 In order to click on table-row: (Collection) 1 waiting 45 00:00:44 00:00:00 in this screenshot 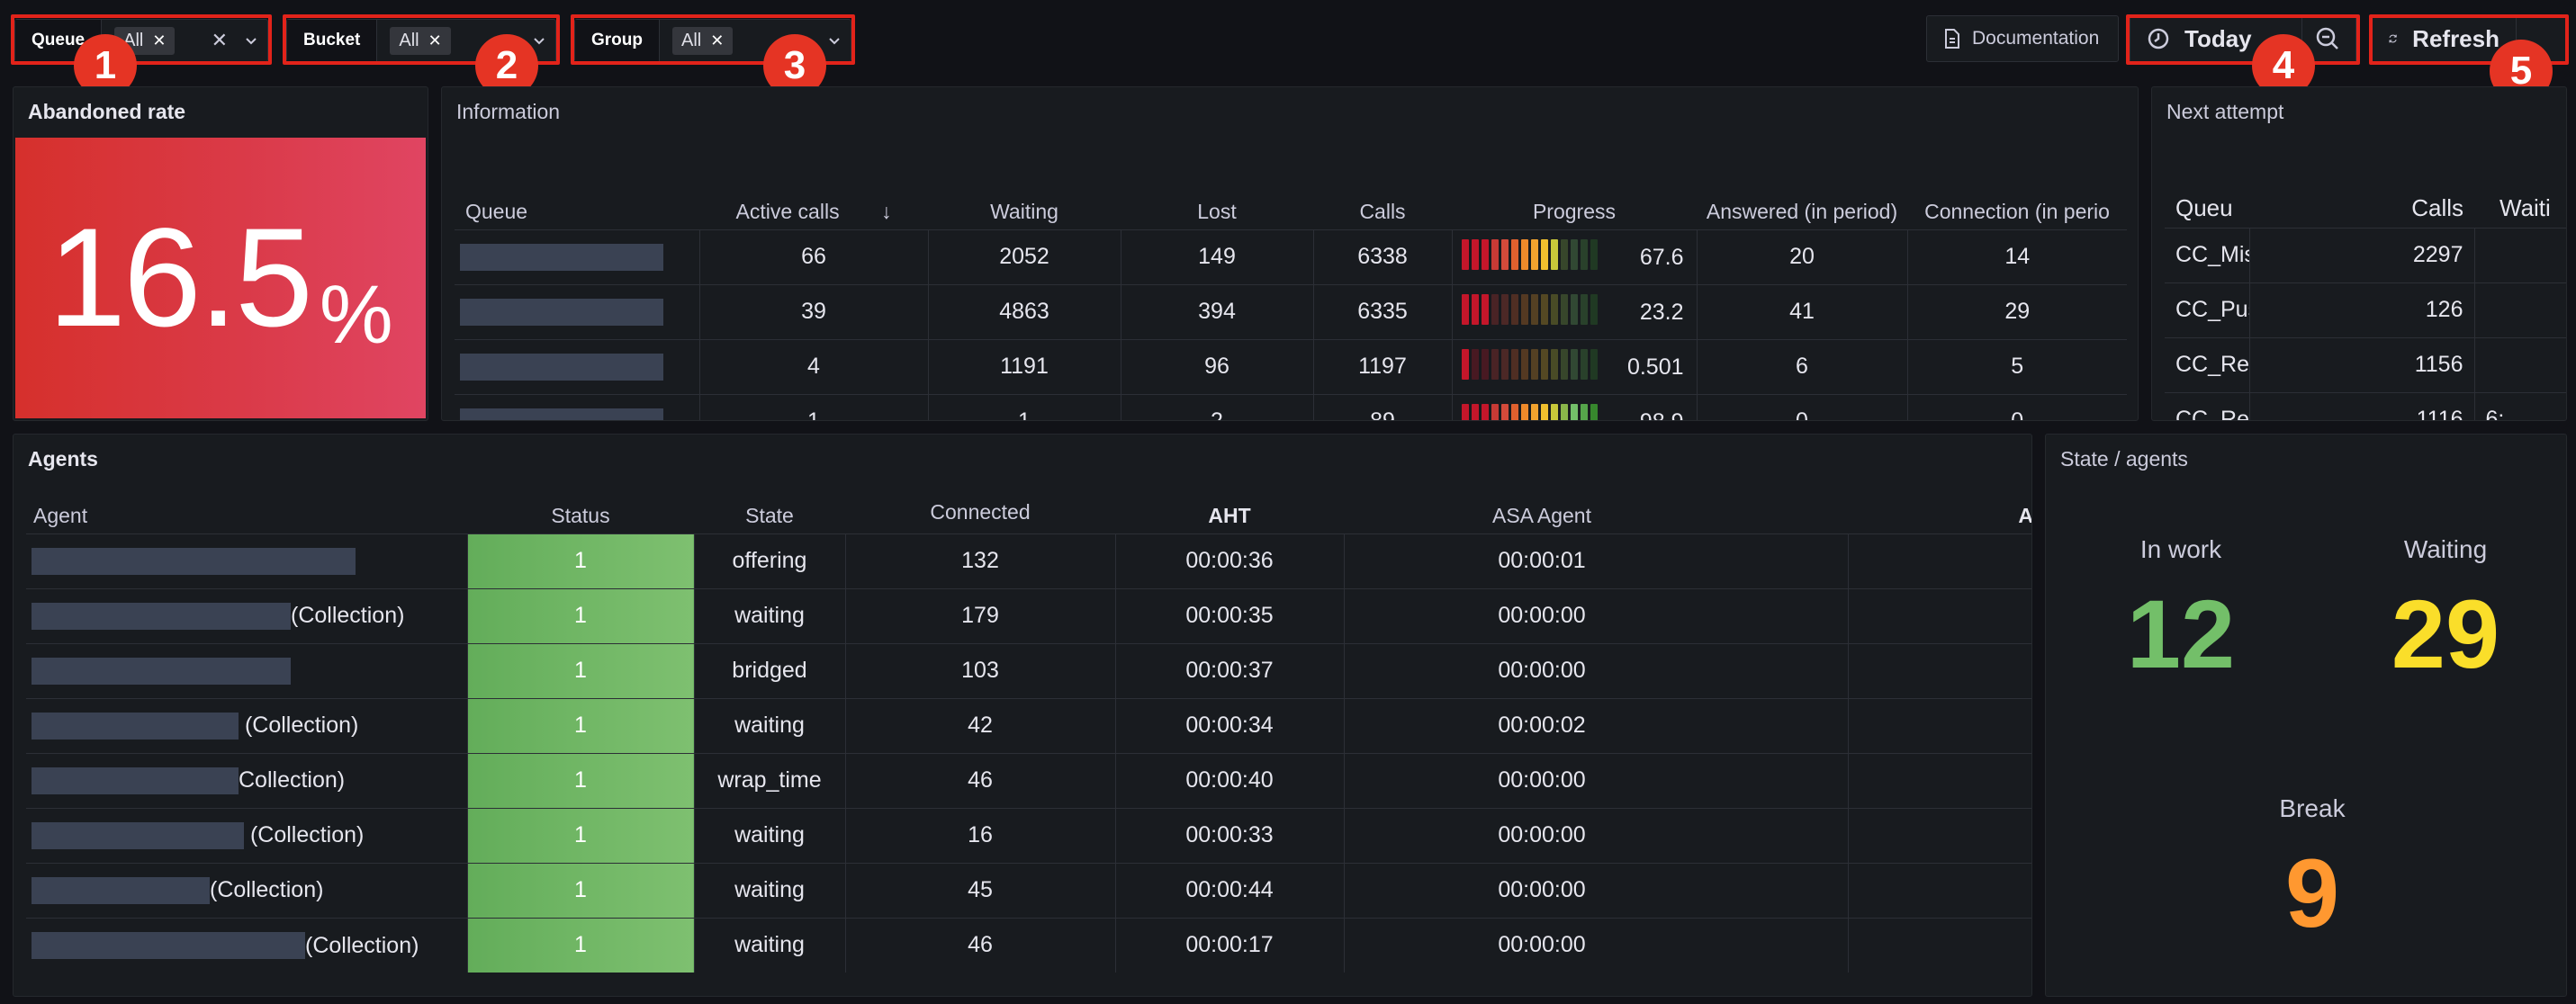, I will do `click(1028, 890)`.